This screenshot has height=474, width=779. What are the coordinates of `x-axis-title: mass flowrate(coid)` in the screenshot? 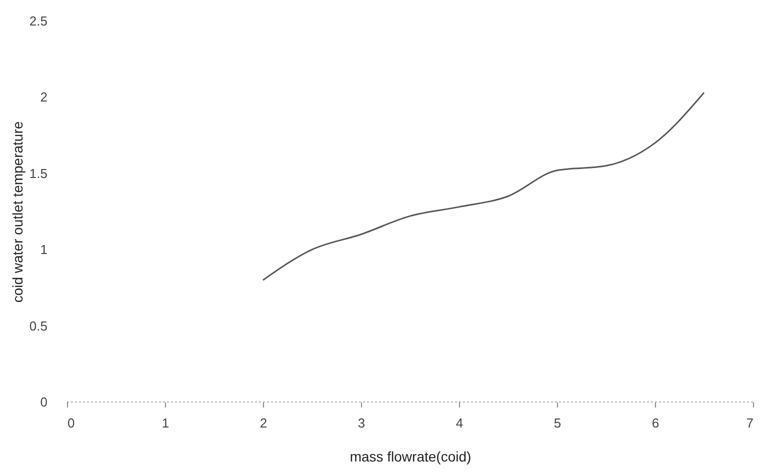 It's located at (411, 456).